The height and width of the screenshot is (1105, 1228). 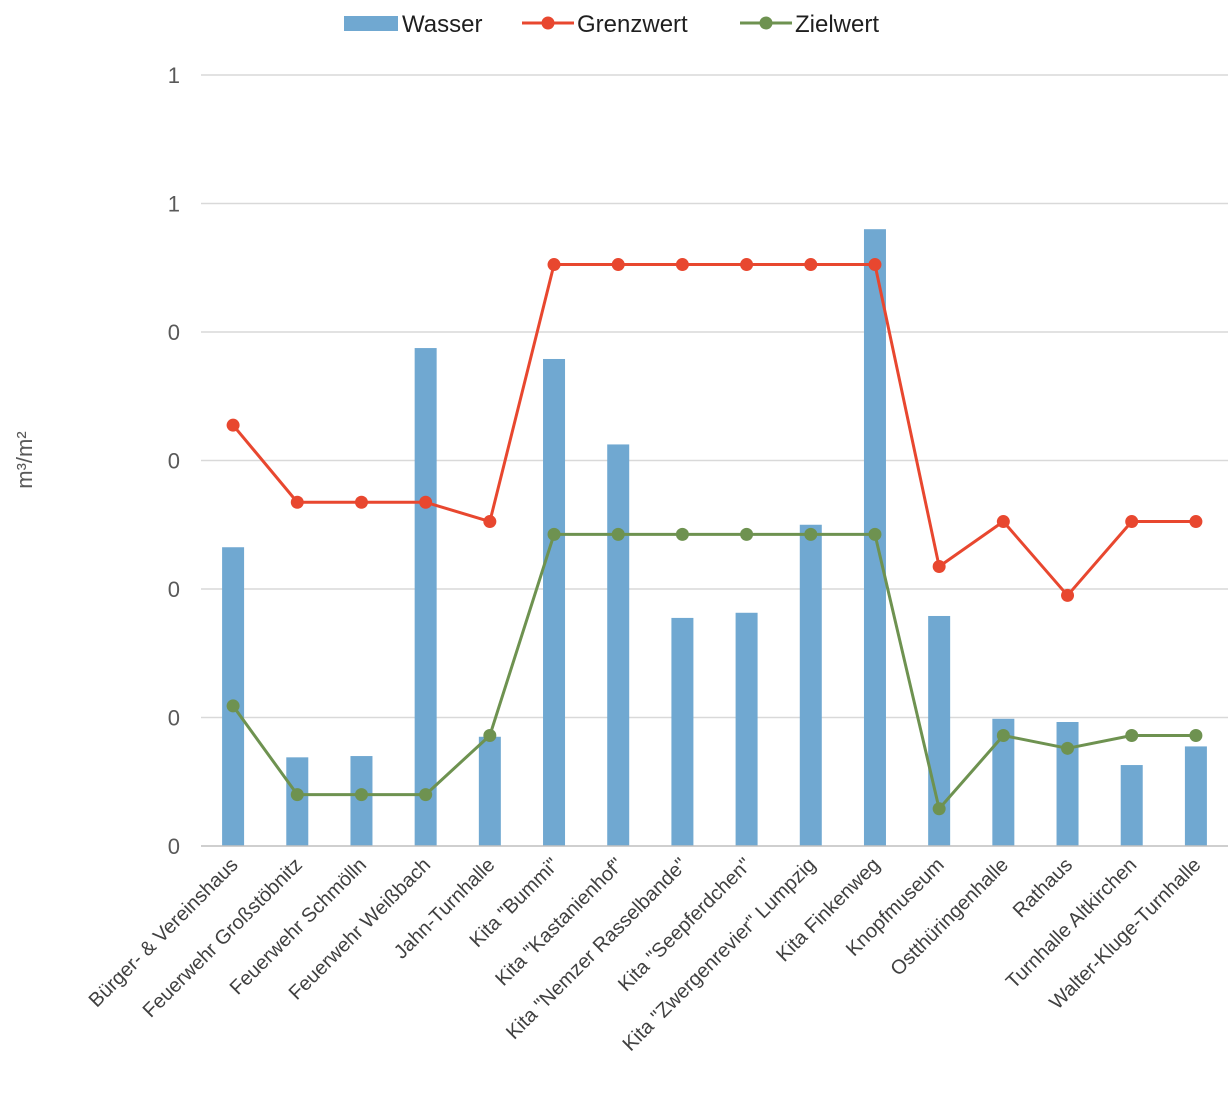 What do you see at coordinates (632, 24) in the screenshot?
I see `legend-label-grenzwert: Grenzwert` at bounding box center [632, 24].